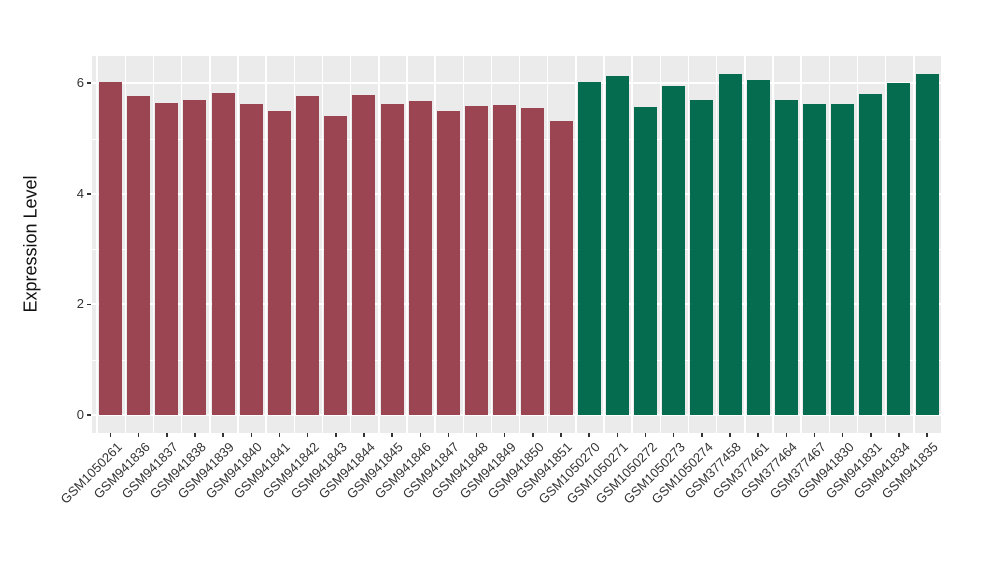 The image size is (1000, 580). Describe the element at coordinates (279, 262) in the screenshot. I see `bar-GSM941841` at that location.